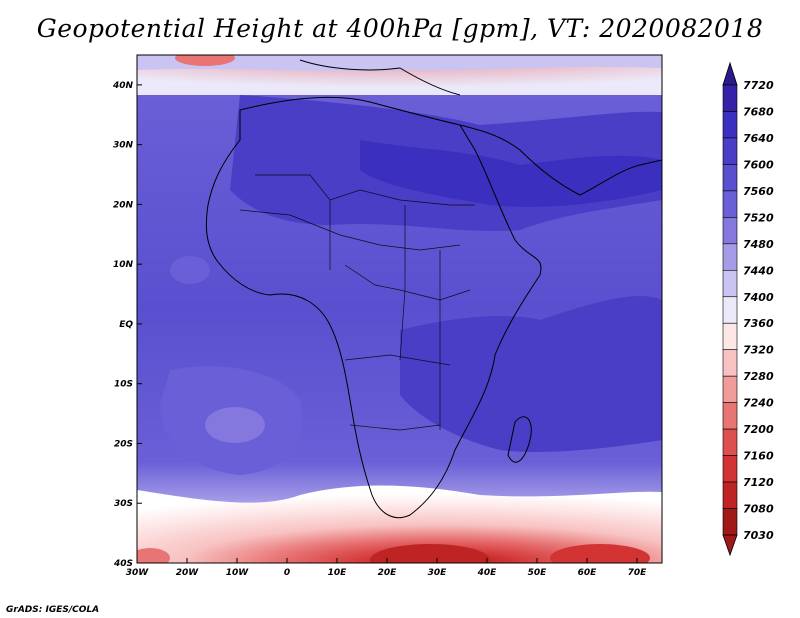 The image size is (800, 618). What do you see at coordinates (287, 573) in the screenshot?
I see `x-tick-label: 0` at bounding box center [287, 573].